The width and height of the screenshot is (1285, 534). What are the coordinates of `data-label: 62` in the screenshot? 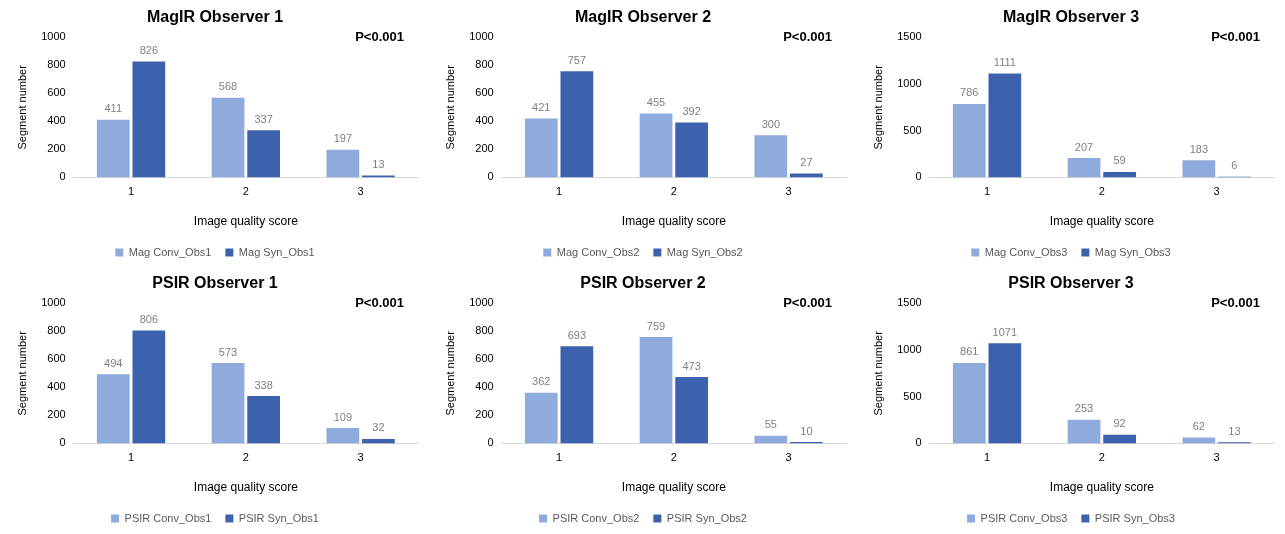 It's located at (1198, 426).